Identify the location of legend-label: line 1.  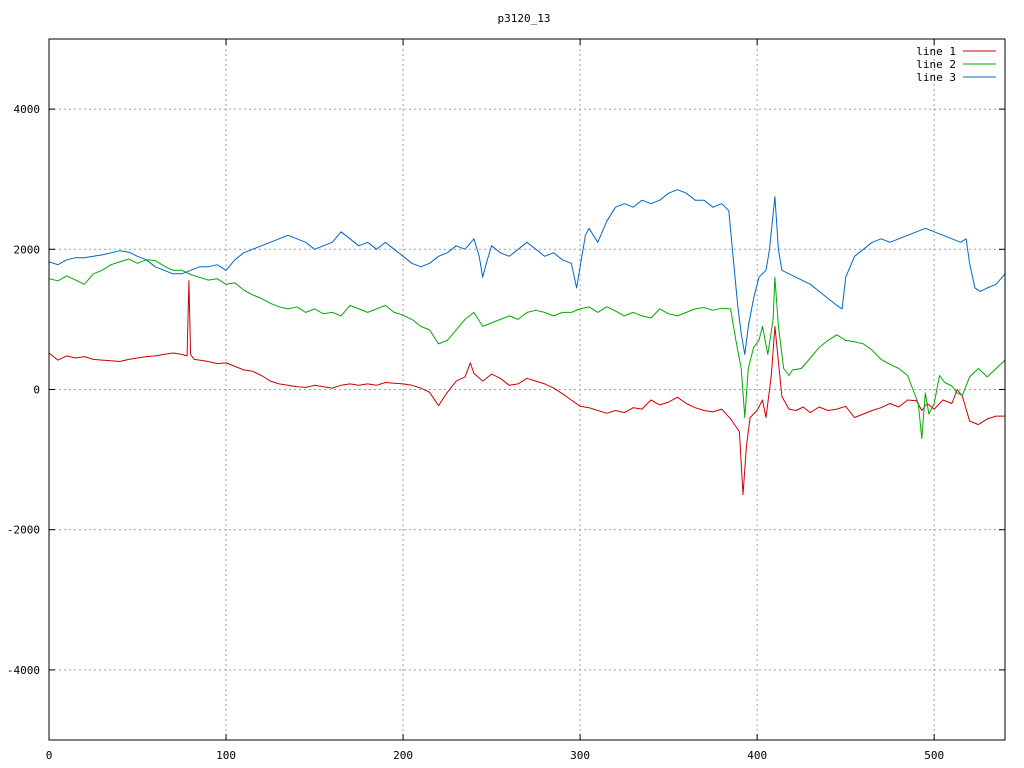
(936, 51).